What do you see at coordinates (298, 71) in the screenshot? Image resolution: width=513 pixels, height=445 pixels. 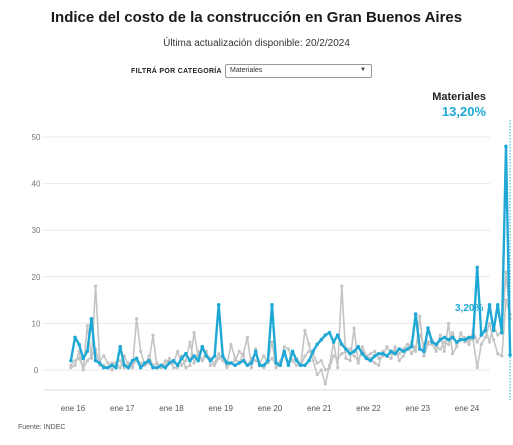 I see `category-select: Materiales ▼` at bounding box center [298, 71].